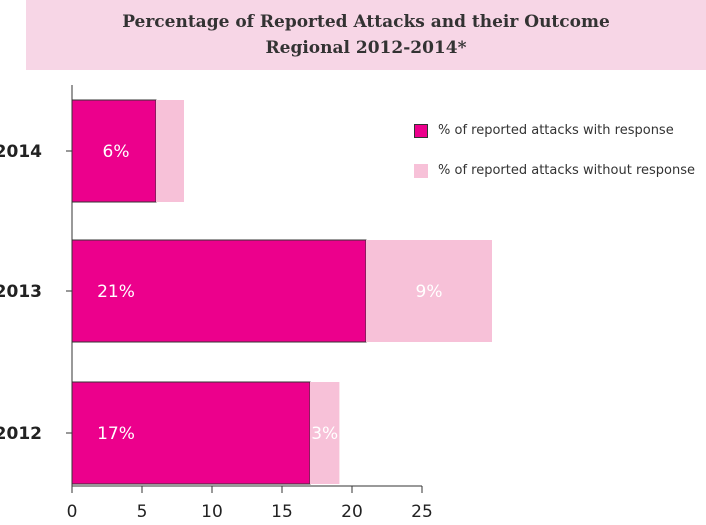  What do you see at coordinates (21, 152) in the screenshot?
I see `y-tick-label-2014: 2014` at bounding box center [21, 152].